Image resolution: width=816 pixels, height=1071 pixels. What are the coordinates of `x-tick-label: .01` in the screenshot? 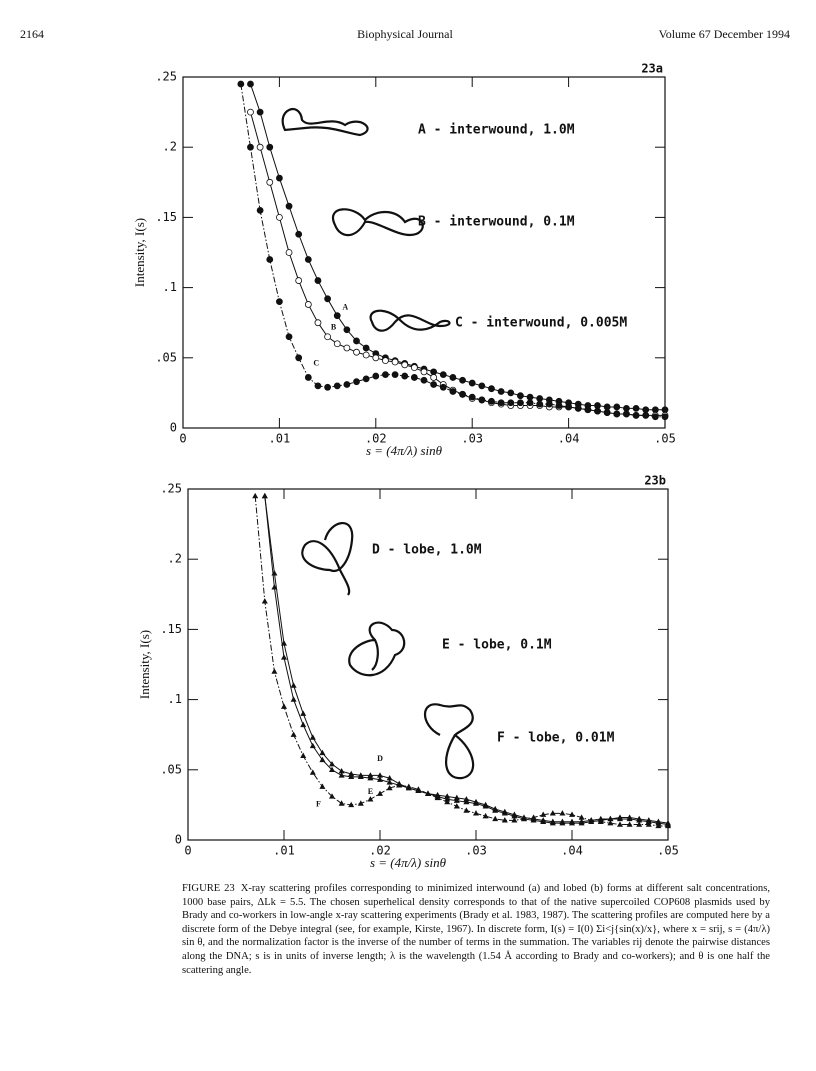 It's located at (280, 439).